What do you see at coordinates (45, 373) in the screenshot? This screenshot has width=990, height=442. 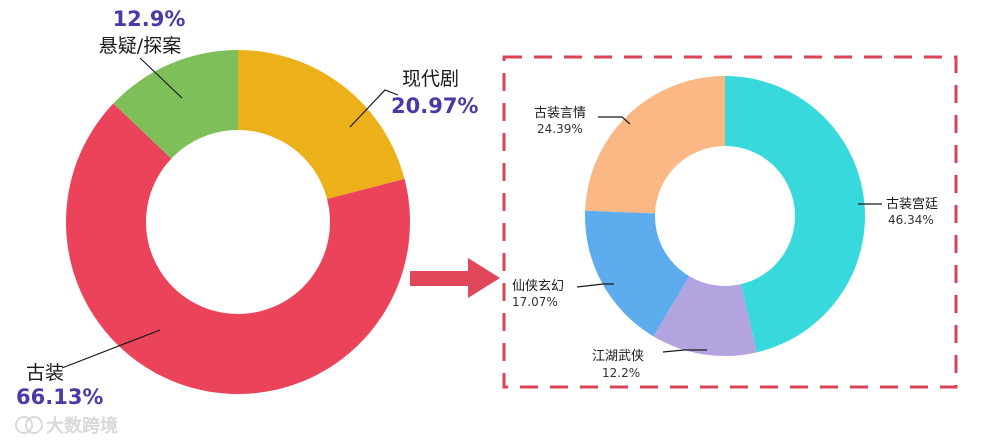 I see `slice-label-guzhuang: 古装` at bounding box center [45, 373].